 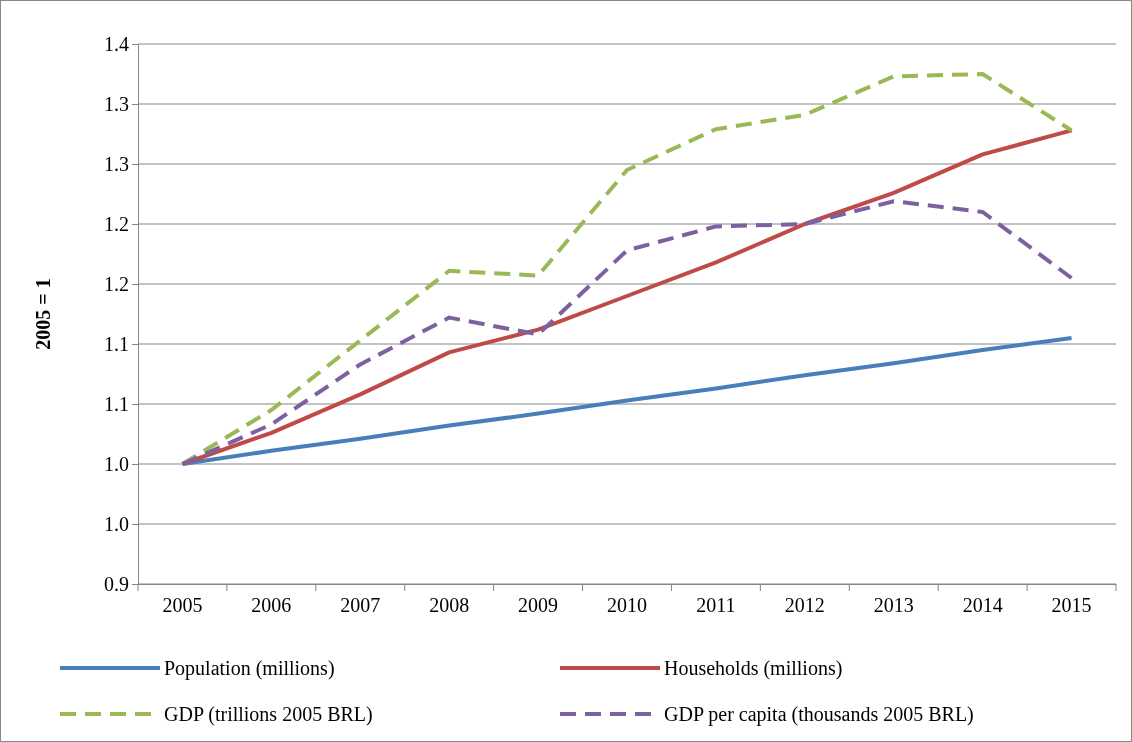 What do you see at coordinates (716, 605) in the screenshot?
I see `x-tick-label: 2011` at bounding box center [716, 605].